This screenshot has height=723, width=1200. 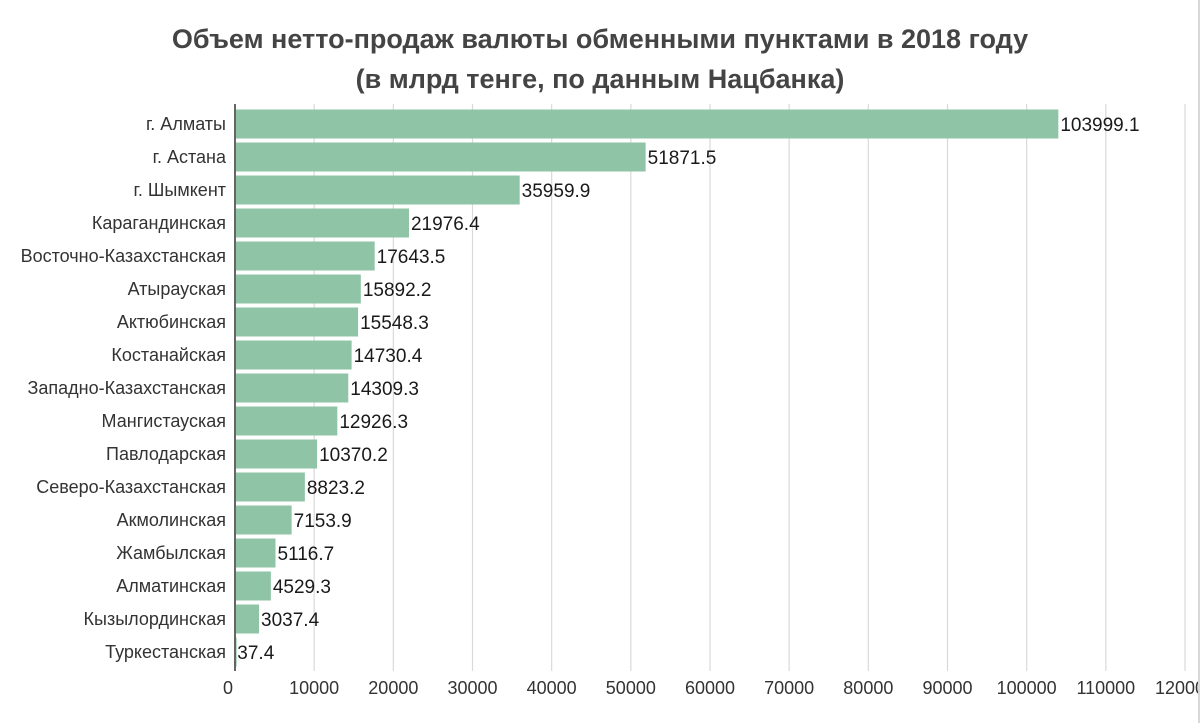 I want to click on value-label: 3037.4, so click(x=290, y=620).